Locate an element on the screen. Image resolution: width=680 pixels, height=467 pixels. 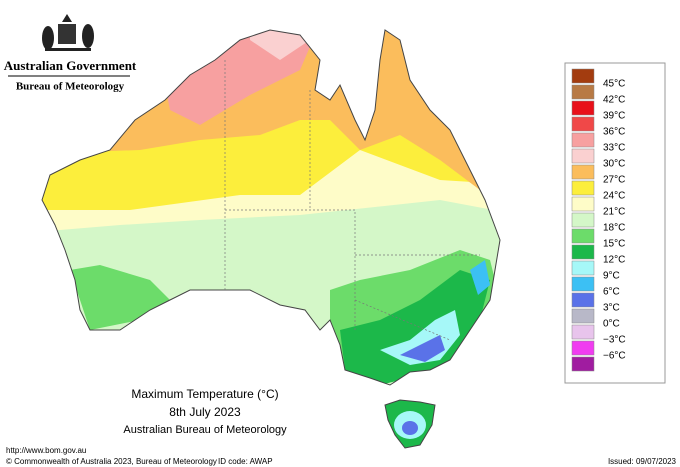
legend-label: 15°C is located at coordinates (614, 244).